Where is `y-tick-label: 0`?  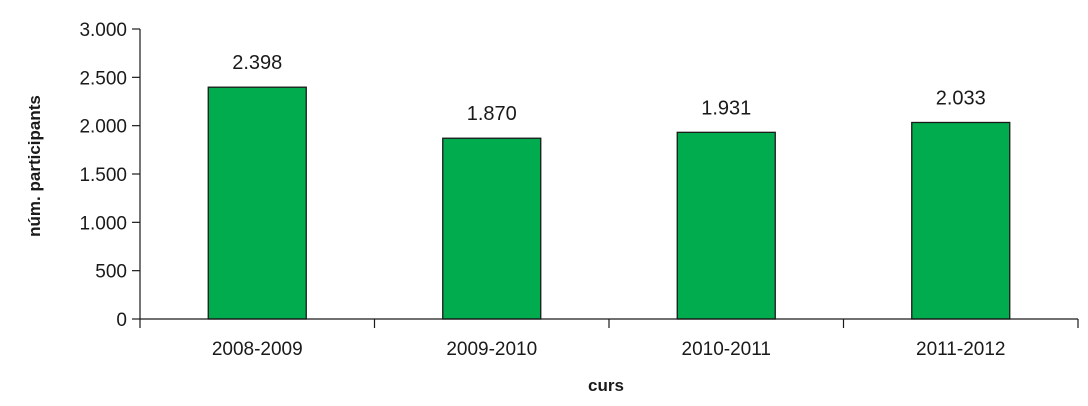
y-tick-label: 0 is located at coordinates (121, 320).